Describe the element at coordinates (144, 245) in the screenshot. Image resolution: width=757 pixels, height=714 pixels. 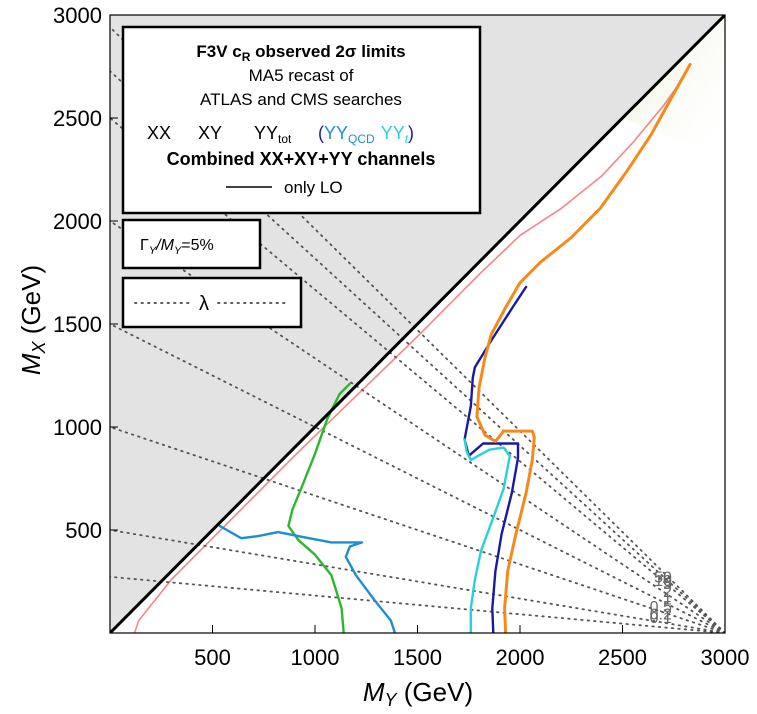
I see `width-label-gamma: Γ` at that location.